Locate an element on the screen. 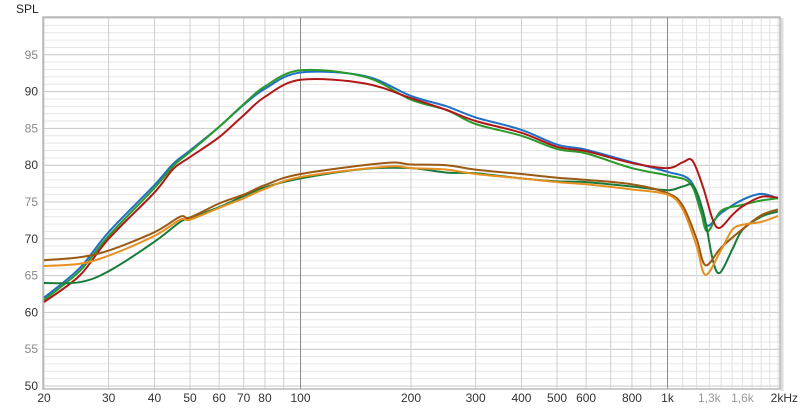 This screenshot has height=411, width=800. y-tick-label: 90 is located at coordinates (32, 92).